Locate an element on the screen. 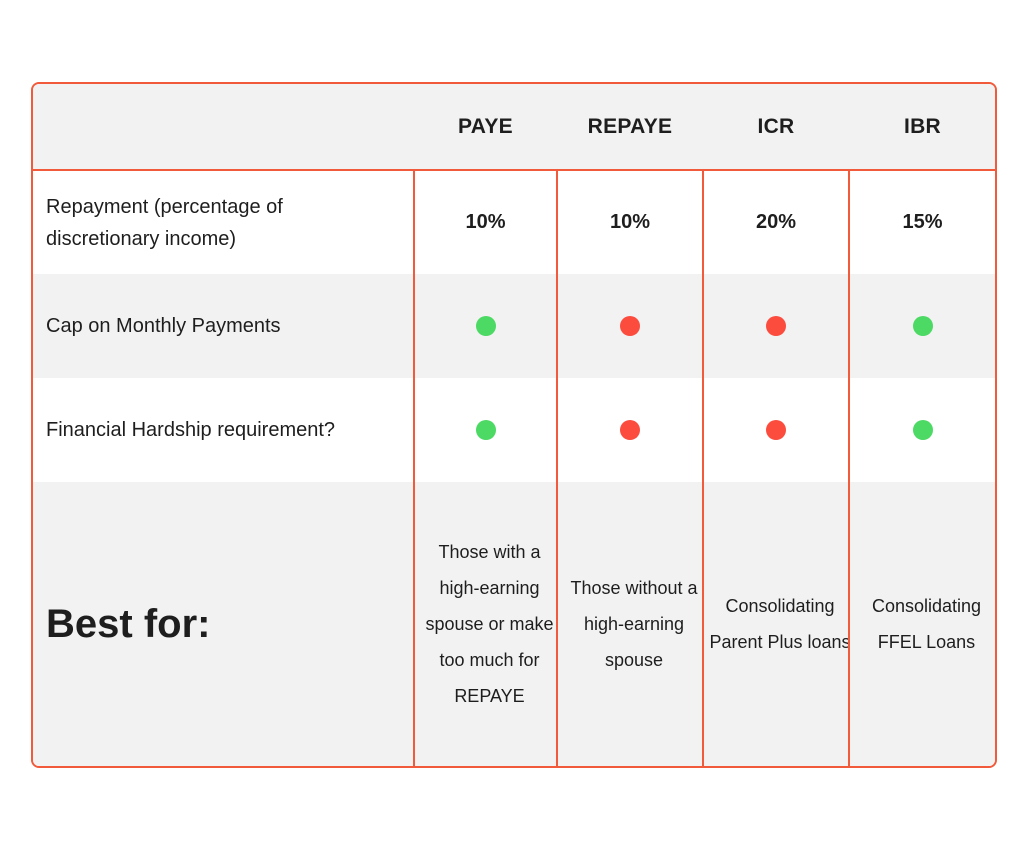 This screenshot has width=1024, height=850. row-label-hardship: Financial Hardship requirement? is located at coordinates (191, 430).